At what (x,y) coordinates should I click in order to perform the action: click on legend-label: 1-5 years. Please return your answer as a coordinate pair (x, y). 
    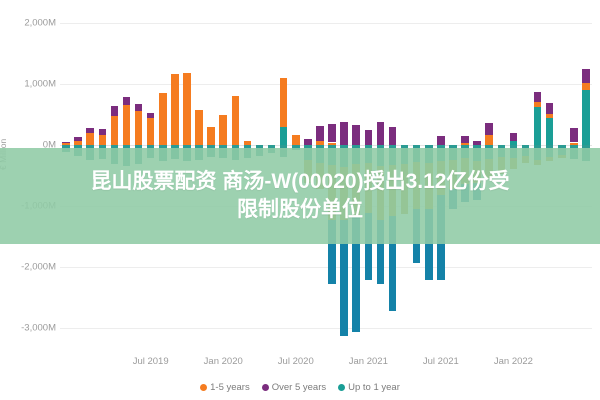
    Looking at the image, I should click on (230, 387).